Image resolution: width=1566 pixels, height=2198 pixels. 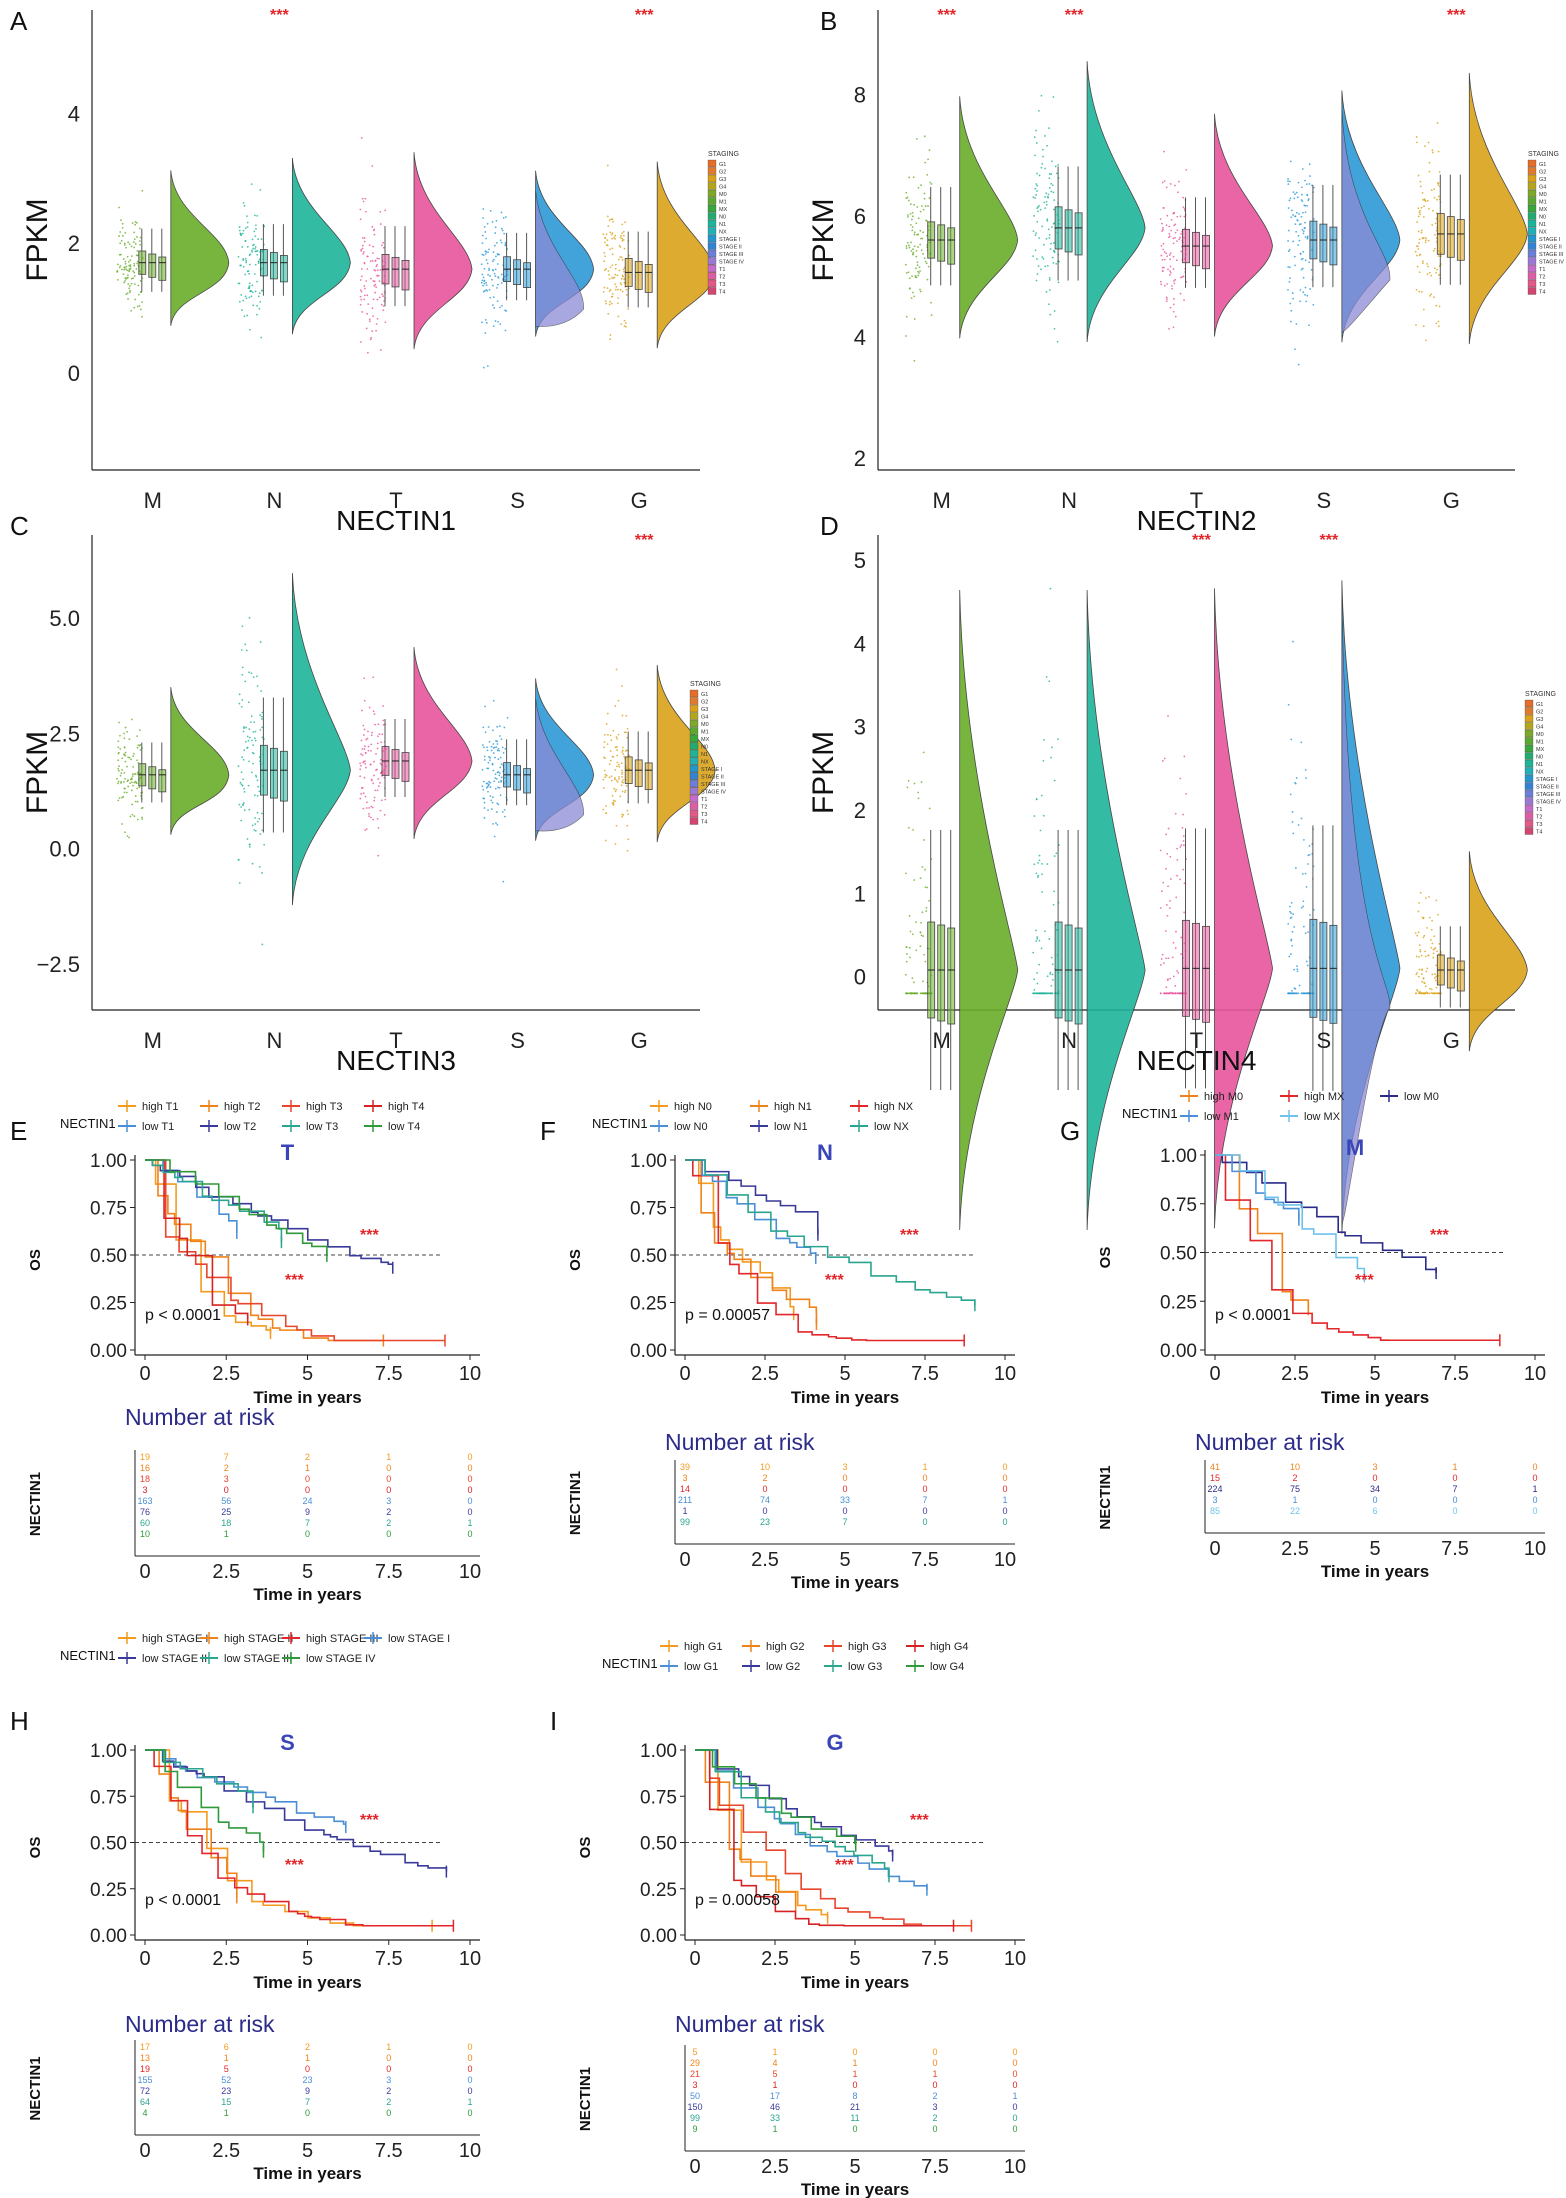 What do you see at coordinates (1542, 270) in the screenshot?
I see `staging-legend-item: T1` at bounding box center [1542, 270].